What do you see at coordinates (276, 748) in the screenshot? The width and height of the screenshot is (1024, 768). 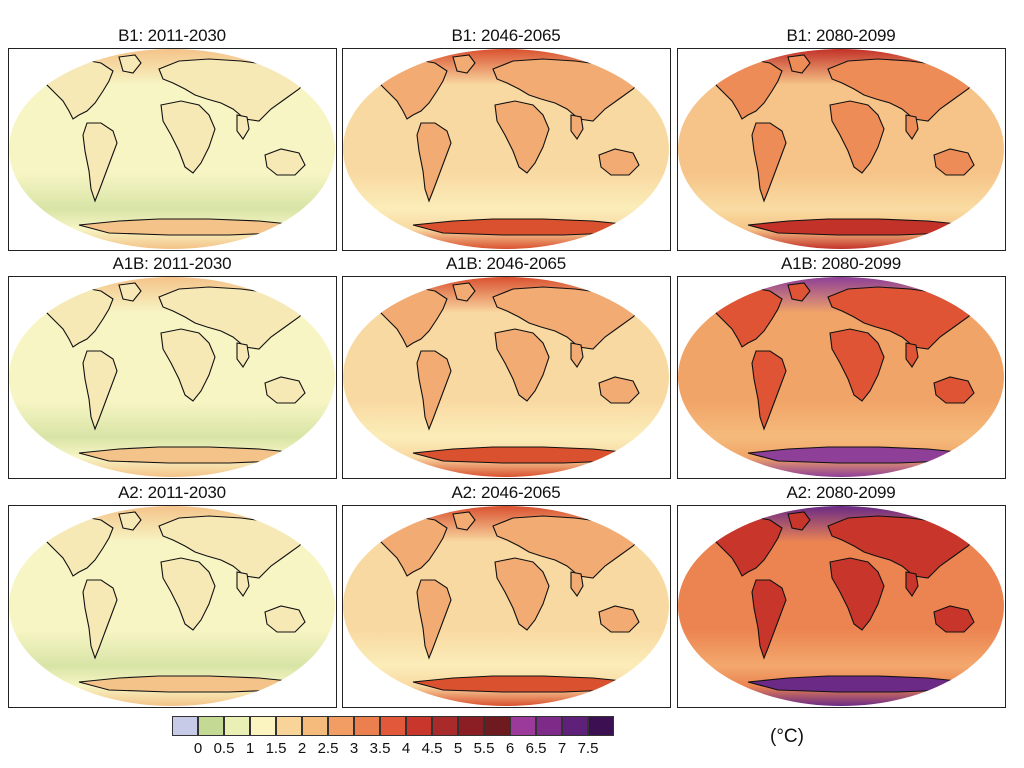 I see `colorbar-tick-label: 1.5` at bounding box center [276, 748].